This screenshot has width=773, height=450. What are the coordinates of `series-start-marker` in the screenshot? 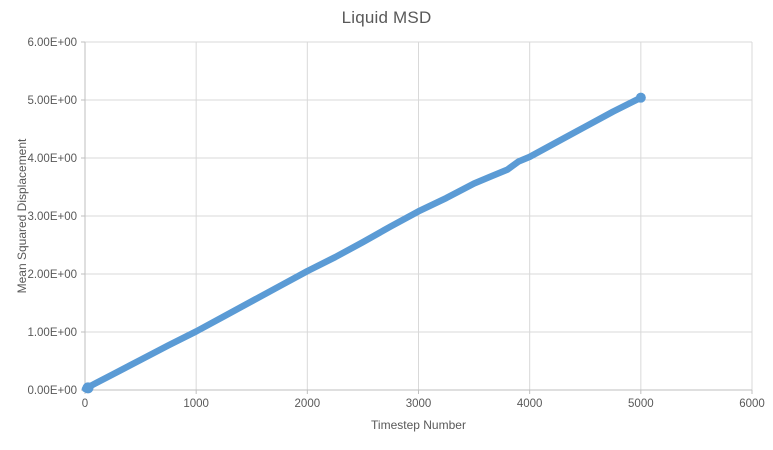 It's located at (88, 388).